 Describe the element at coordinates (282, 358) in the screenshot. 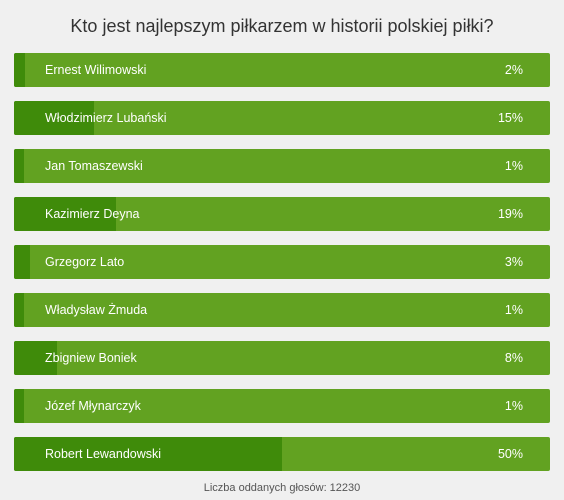

I see `poll-option-boniek: Zbigniew Boniek 8%` at that location.